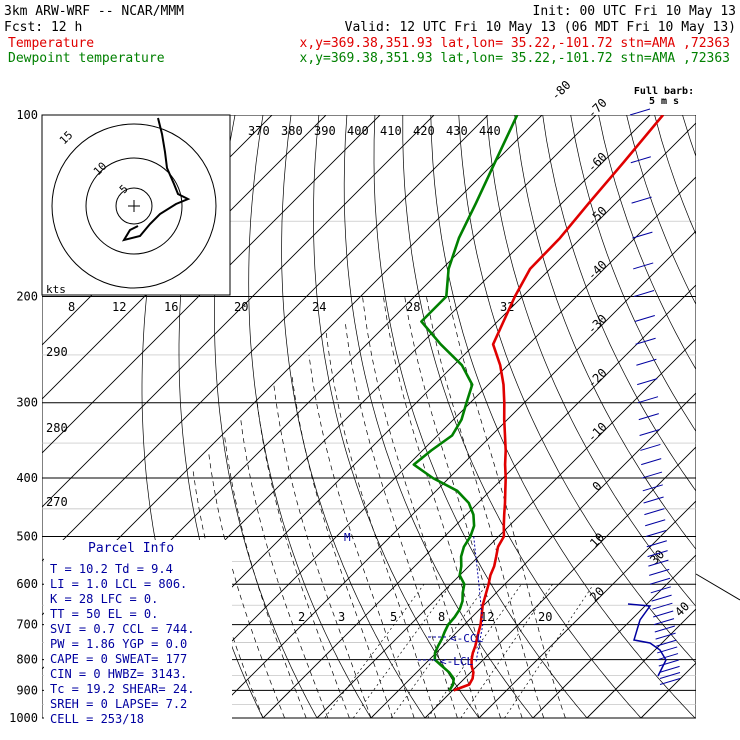 The width and height of the screenshot is (740, 740). I want to click on parcel-info-title: Parcel Info, so click(131, 548).